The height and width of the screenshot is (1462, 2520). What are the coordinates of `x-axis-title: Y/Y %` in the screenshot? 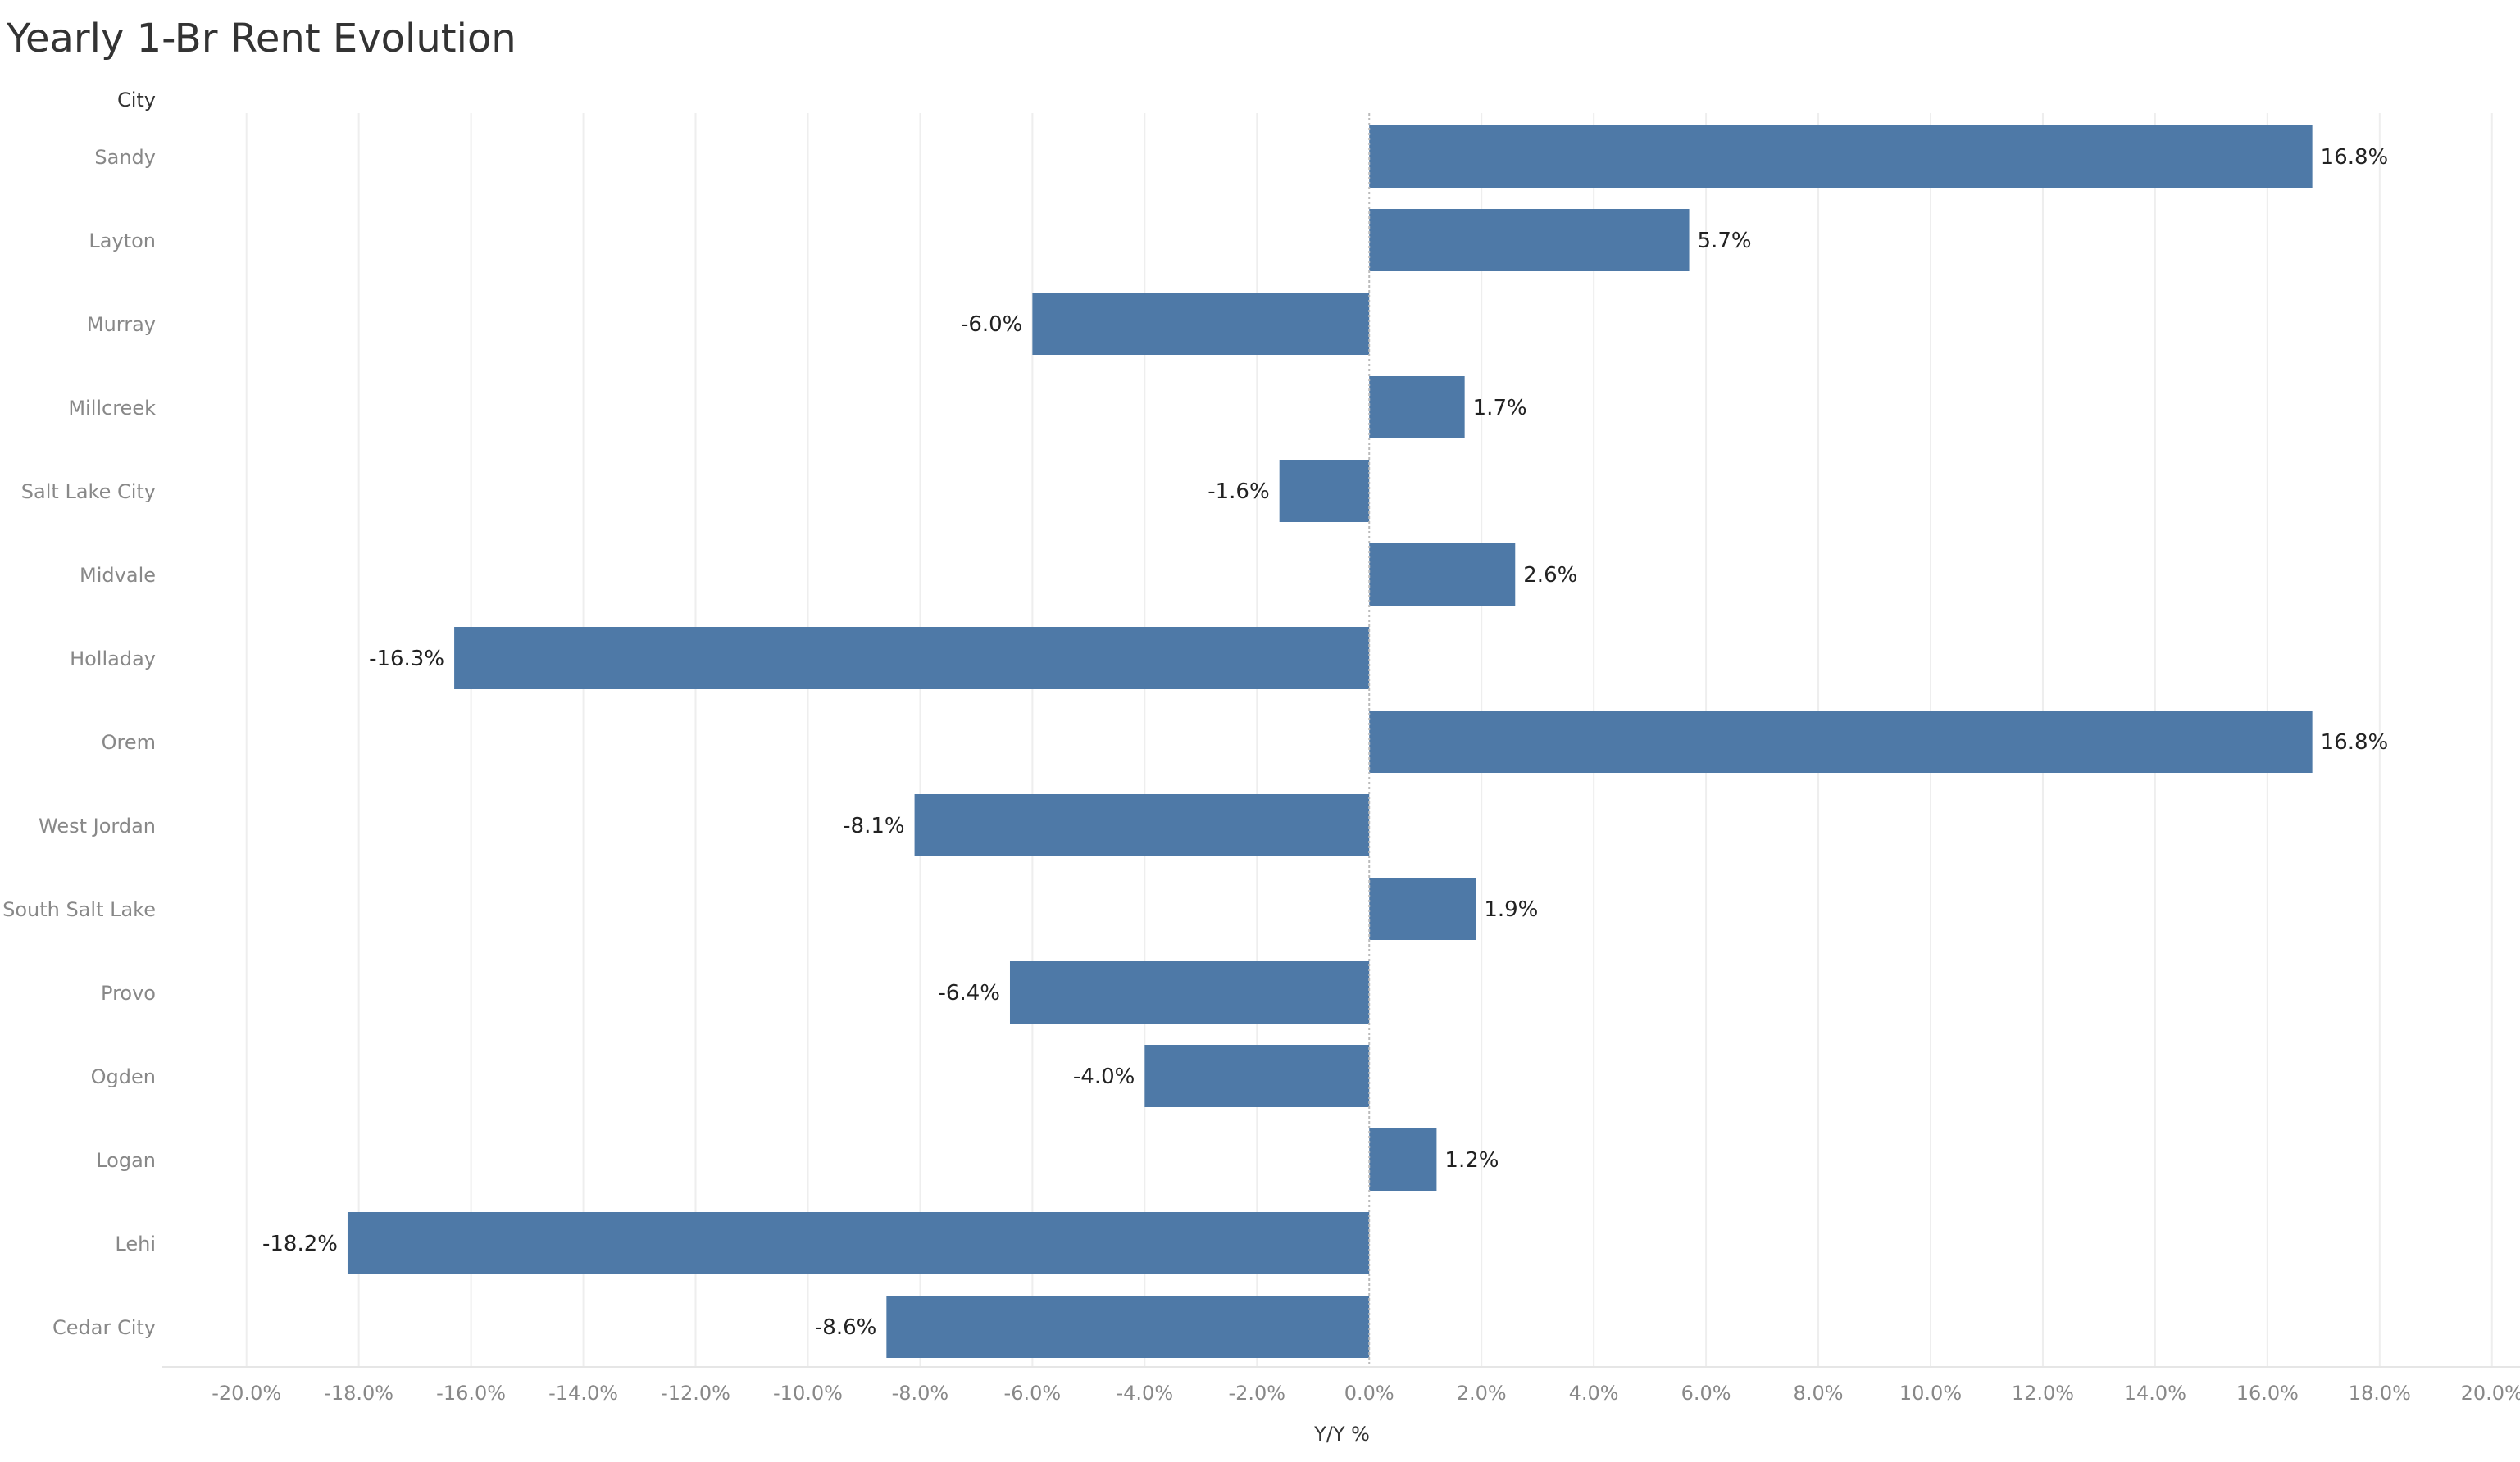 It's located at (1341, 1434).